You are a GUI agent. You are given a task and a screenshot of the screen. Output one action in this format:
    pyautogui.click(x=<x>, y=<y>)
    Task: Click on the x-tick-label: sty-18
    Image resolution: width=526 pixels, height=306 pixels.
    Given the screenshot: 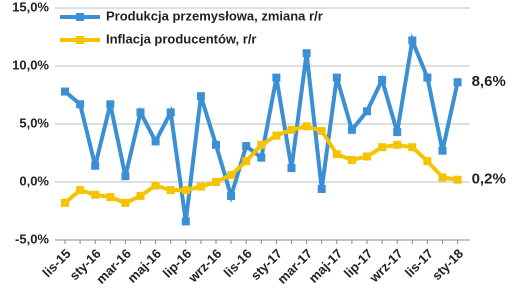 What is the action you would take?
    pyautogui.click(x=447, y=264)
    